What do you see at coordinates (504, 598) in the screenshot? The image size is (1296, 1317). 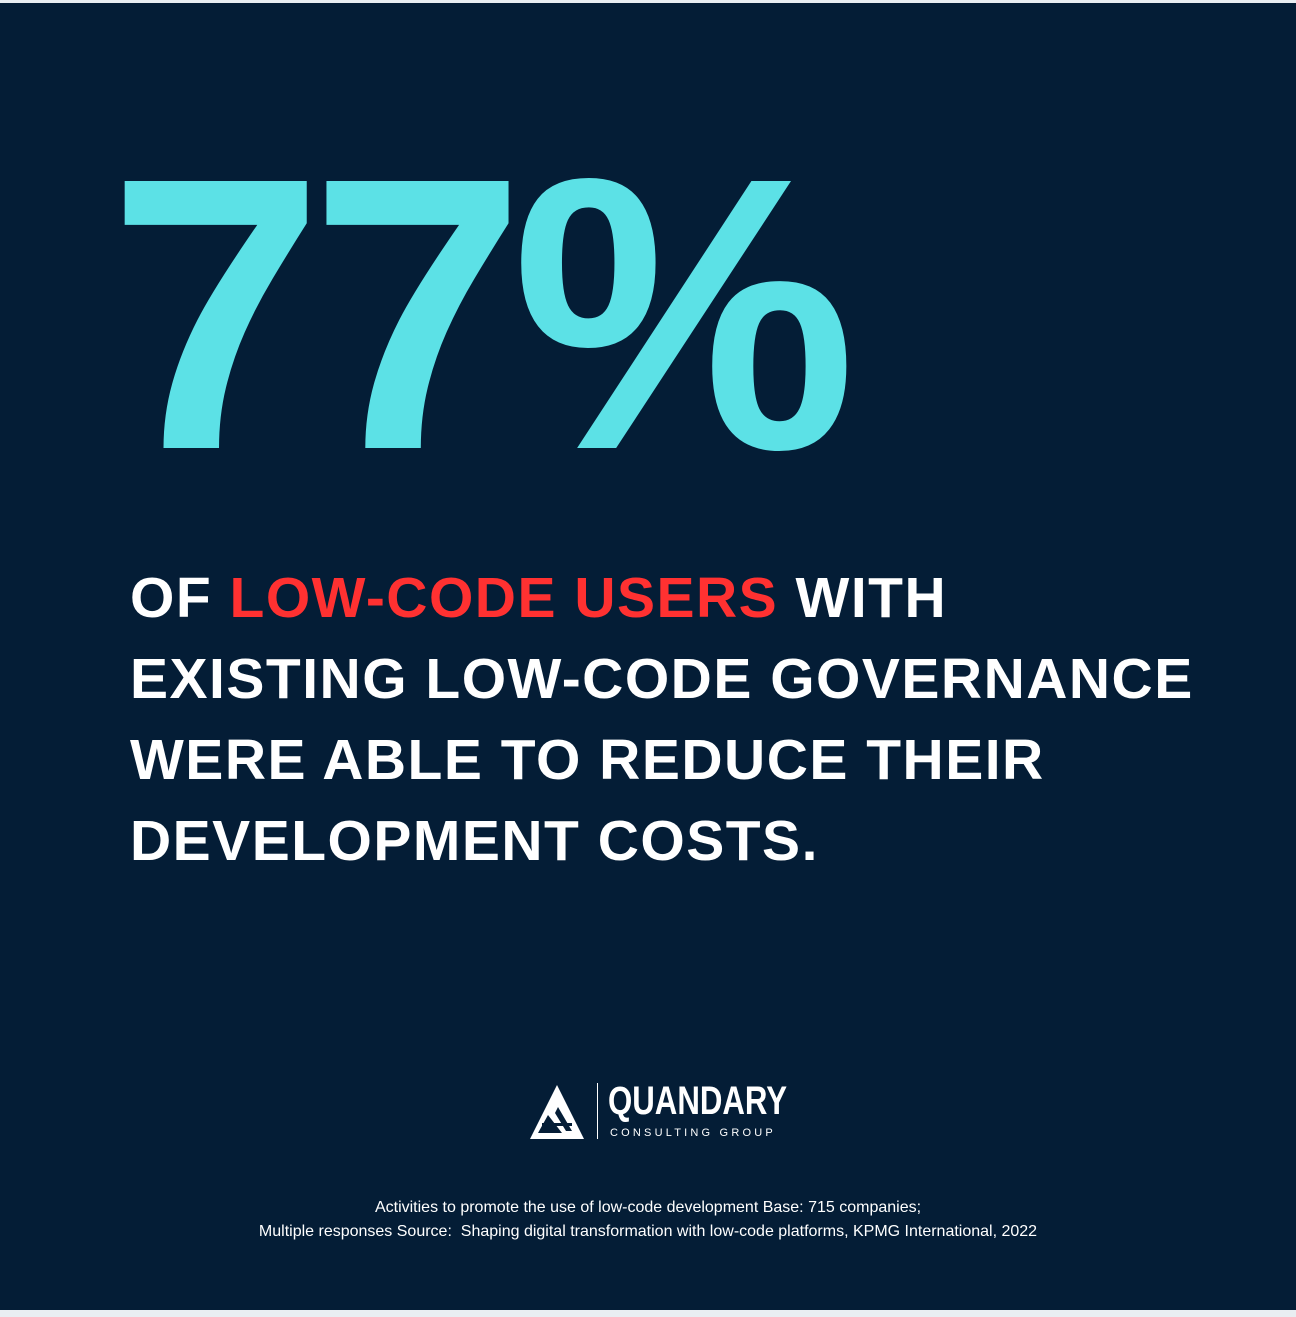 I see `headline-highlight: LOW-CODE USERS` at bounding box center [504, 598].